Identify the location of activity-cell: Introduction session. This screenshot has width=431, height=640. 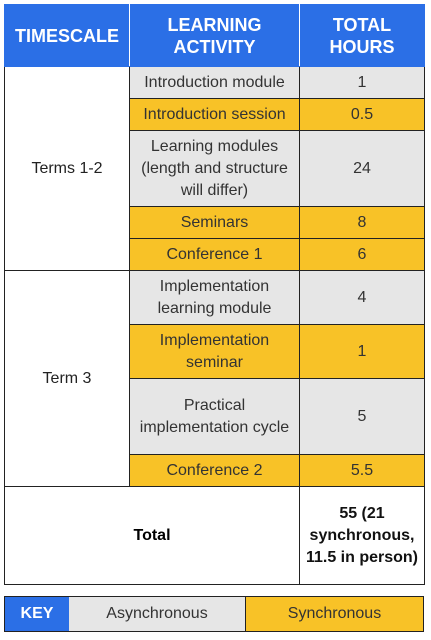
(214, 114).